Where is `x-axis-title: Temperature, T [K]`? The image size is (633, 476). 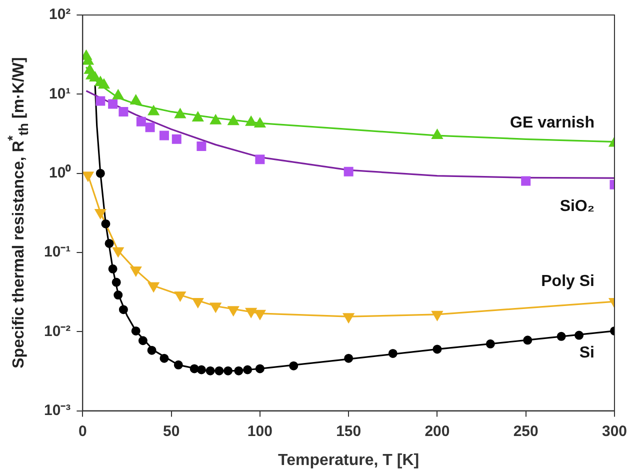
x-axis-title: Temperature, T [K] is located at coordinates (349, 460).